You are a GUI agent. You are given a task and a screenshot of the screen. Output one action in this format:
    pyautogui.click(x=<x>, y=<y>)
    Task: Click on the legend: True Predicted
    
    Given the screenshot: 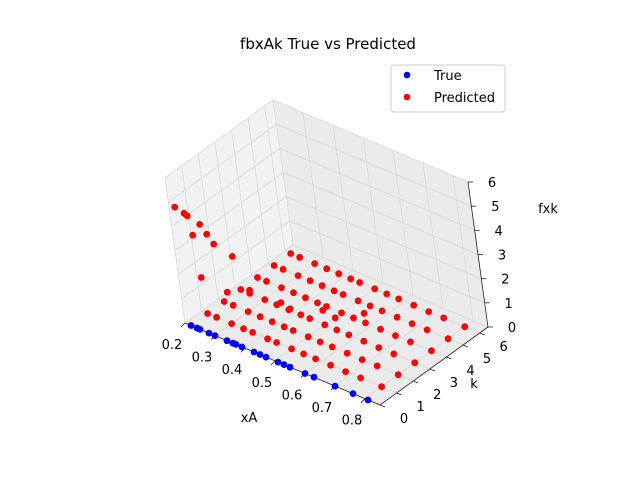 What is the action you would take?
    pyautogui.click(x=448, y=88)
    